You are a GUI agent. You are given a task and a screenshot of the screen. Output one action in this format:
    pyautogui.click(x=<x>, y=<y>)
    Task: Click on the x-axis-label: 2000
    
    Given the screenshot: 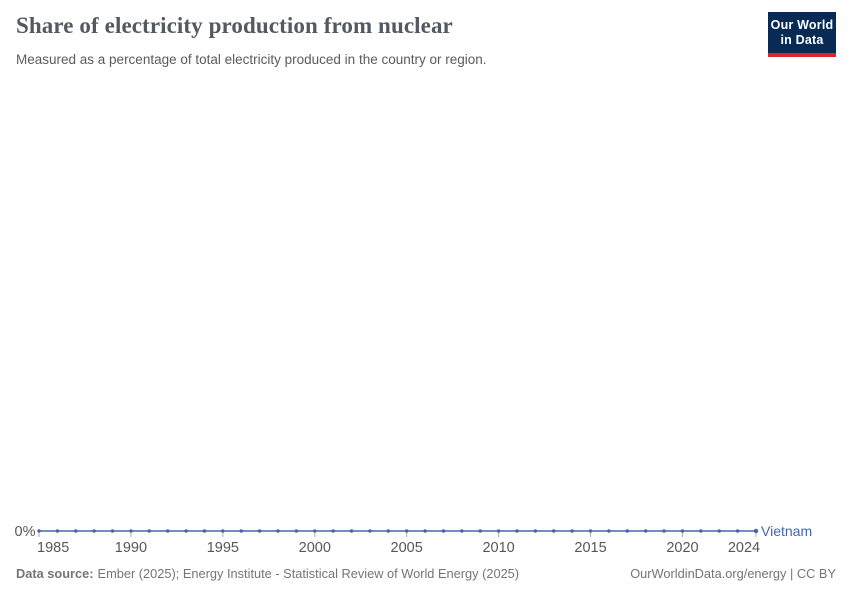 What is the action you would take?
    pyautogui.click(x=315, y=548)
    